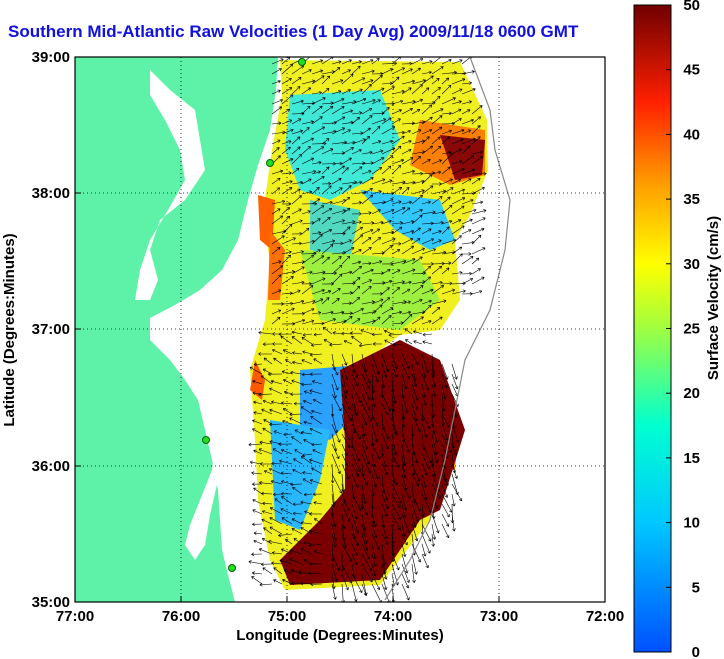 This screenshot has width=724, height=659. What do you see at coordinates (691, 458) in the screenshot?
I see `colorbar-tick-label: 15` at bounding box center [691, 458].